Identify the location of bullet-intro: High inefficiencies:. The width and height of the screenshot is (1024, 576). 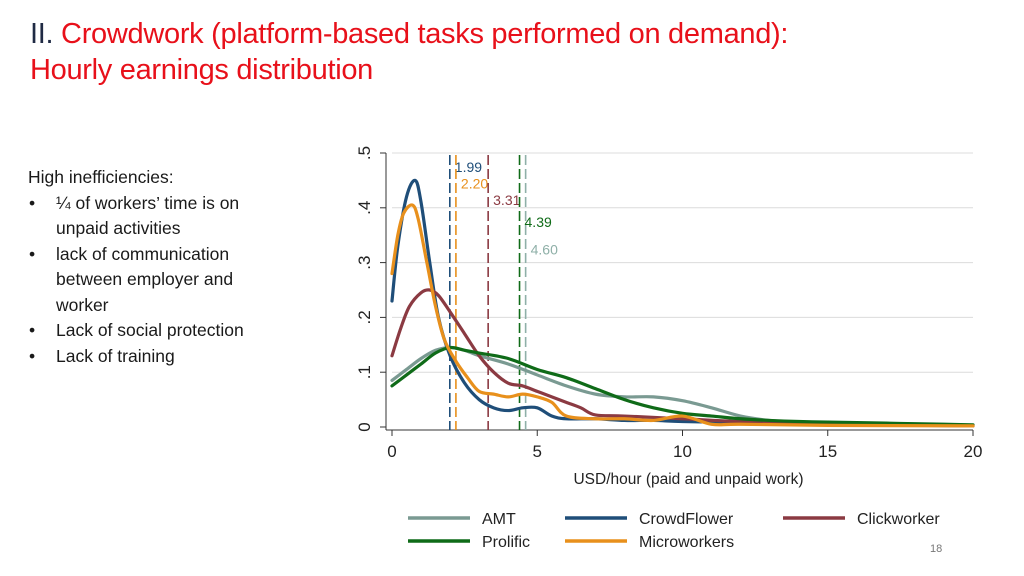
(101, 177).